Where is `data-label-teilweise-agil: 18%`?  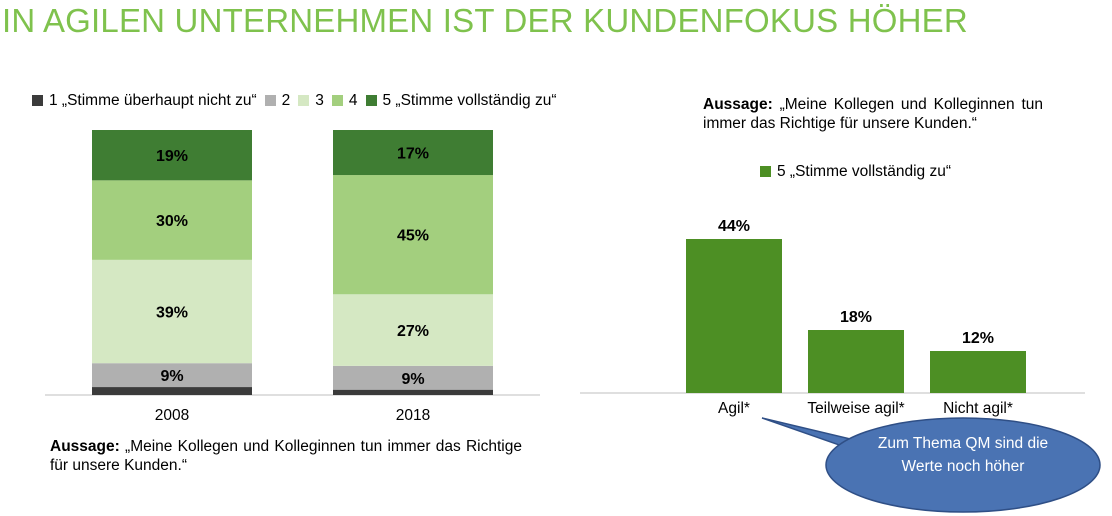
data-label-teilweise-agil: 18% is located at coordinates (856, 317).